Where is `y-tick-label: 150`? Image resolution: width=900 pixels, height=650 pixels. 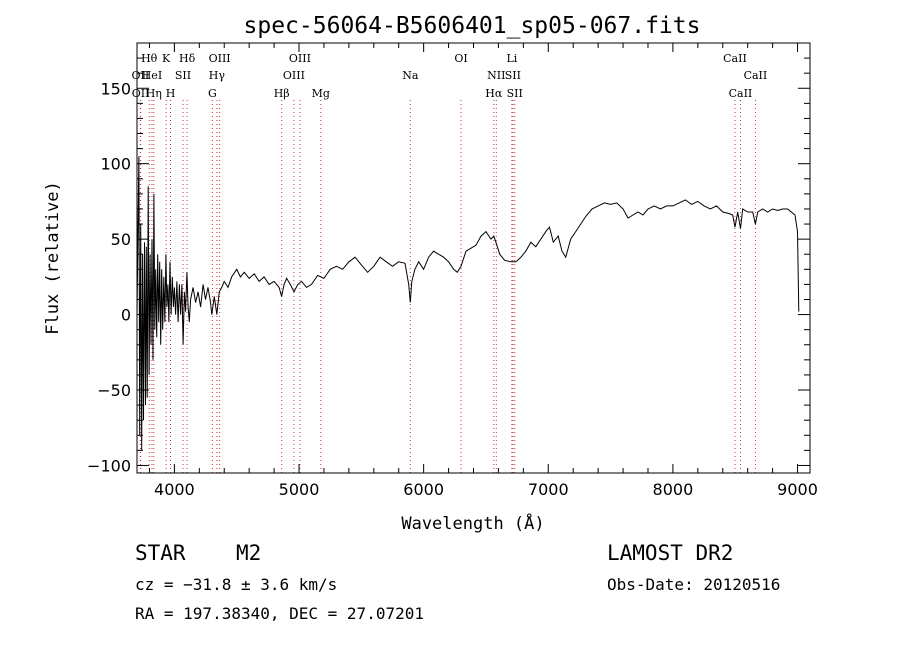
y-tick-label: 150 is located at coordinates (115, 88).